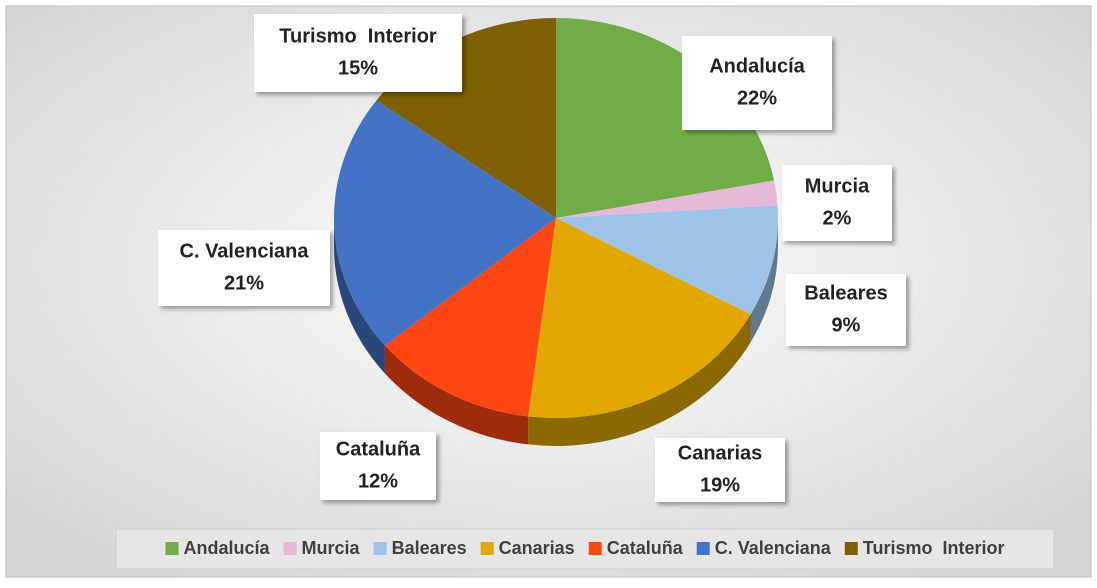 Image resolution: width=1097 pixels, height=588 pixels. Describe the element at coordinates (378, 449) in the screenshot. I see `data-label-name: Cataluña` at that location.